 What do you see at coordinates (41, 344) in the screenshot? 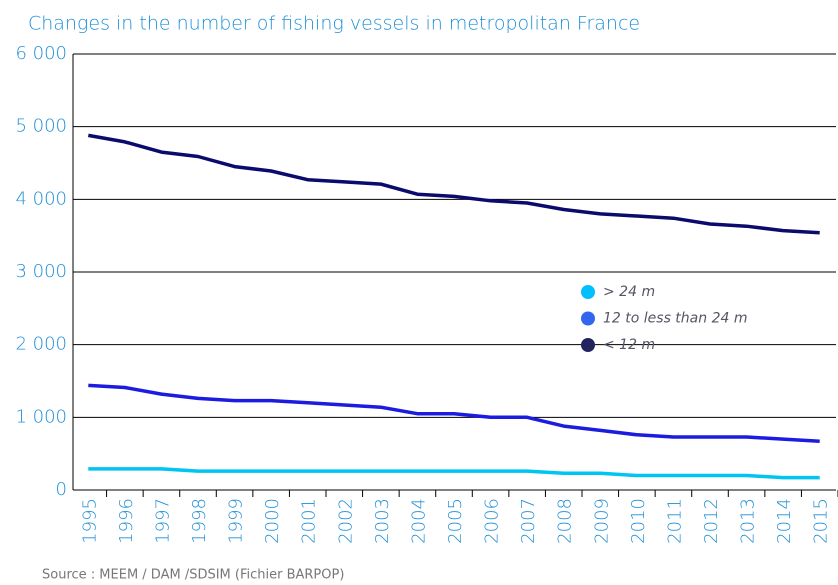
I see `y-tick-label: 2 000` at bounding box center [41, 344].